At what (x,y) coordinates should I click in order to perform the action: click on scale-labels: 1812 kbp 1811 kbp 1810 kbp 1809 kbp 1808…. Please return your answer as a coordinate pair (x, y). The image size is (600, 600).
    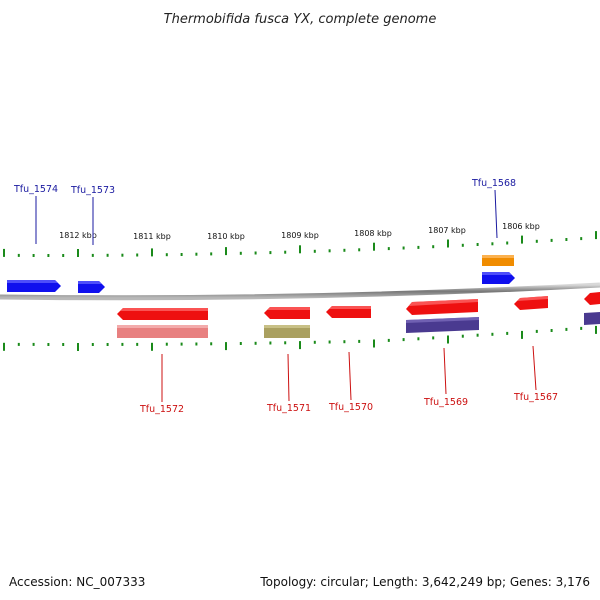
    Looking at the image, I should click on (299, 231).